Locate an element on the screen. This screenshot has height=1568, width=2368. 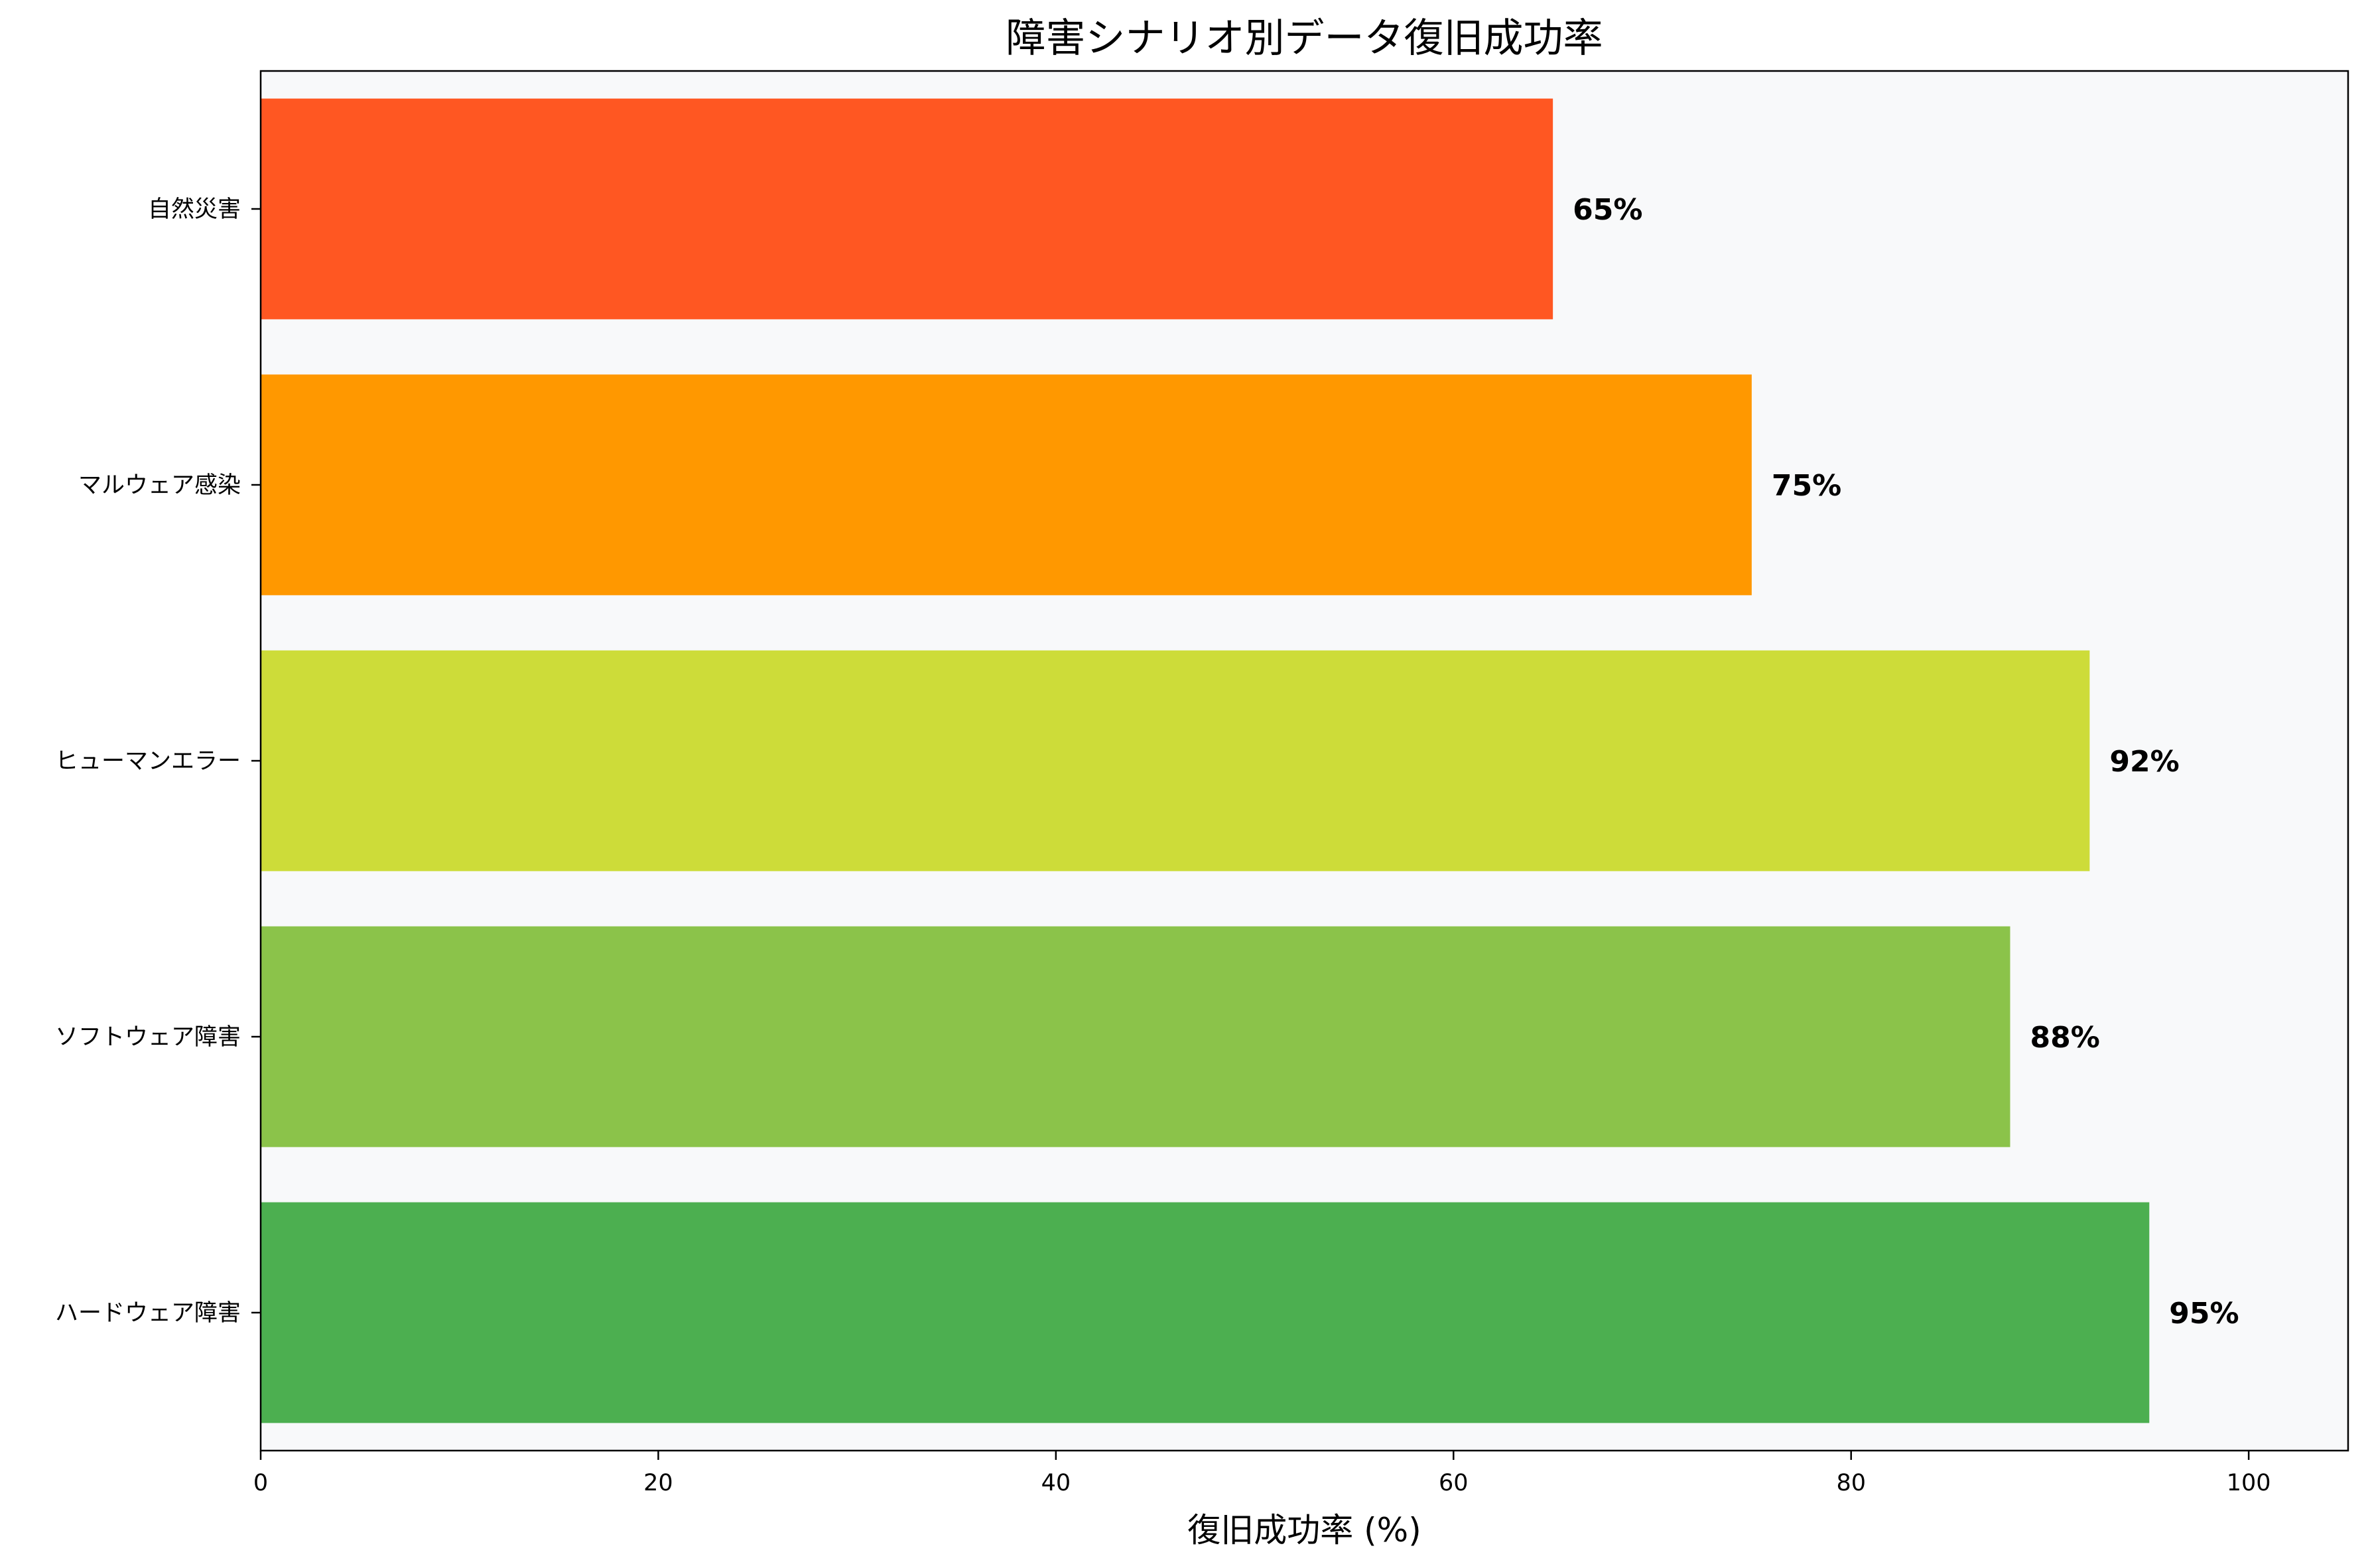
y-tick-label-0: ハードウェア障害 is located at coordinates (148, 1314).